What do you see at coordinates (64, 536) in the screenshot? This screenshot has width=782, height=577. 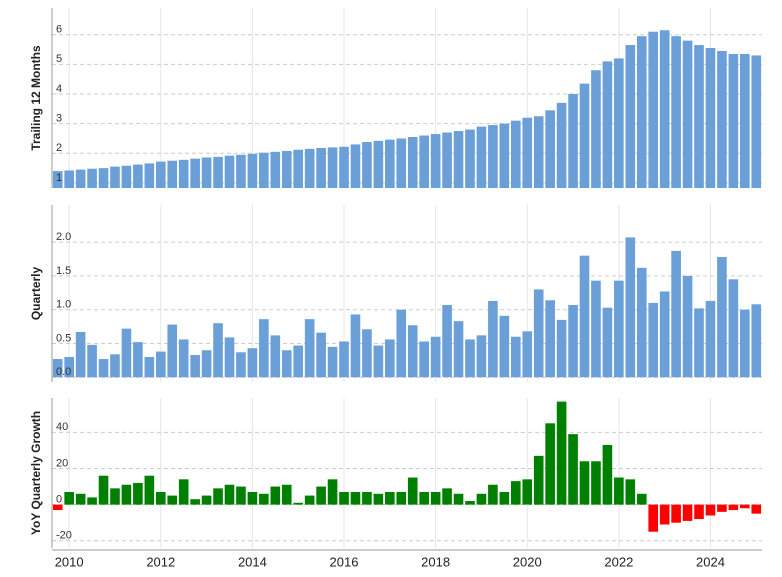 I see `y-tick-label: -20` at bounding box center [64, 536].